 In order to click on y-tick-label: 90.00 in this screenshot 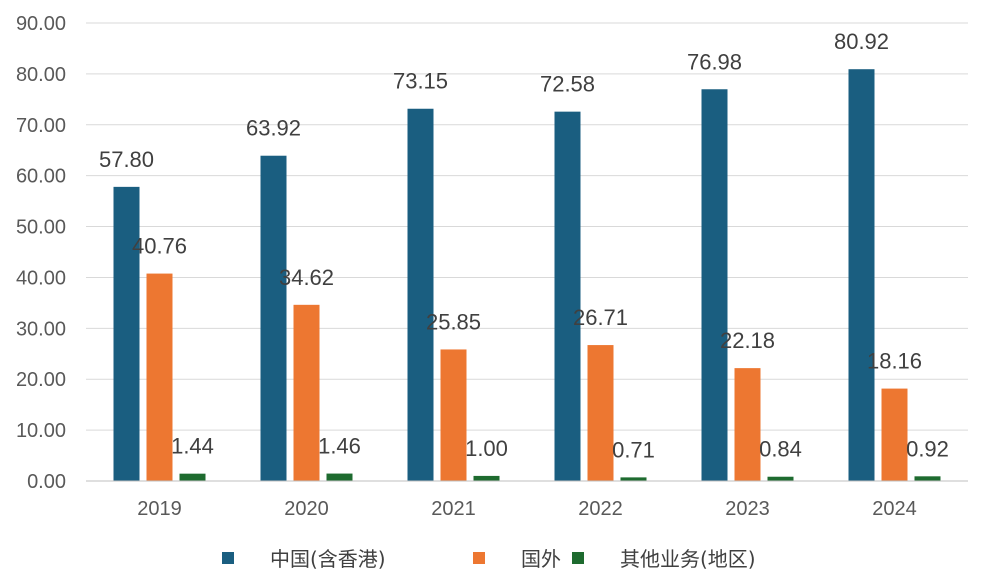, I will do `click(41, 24)`.